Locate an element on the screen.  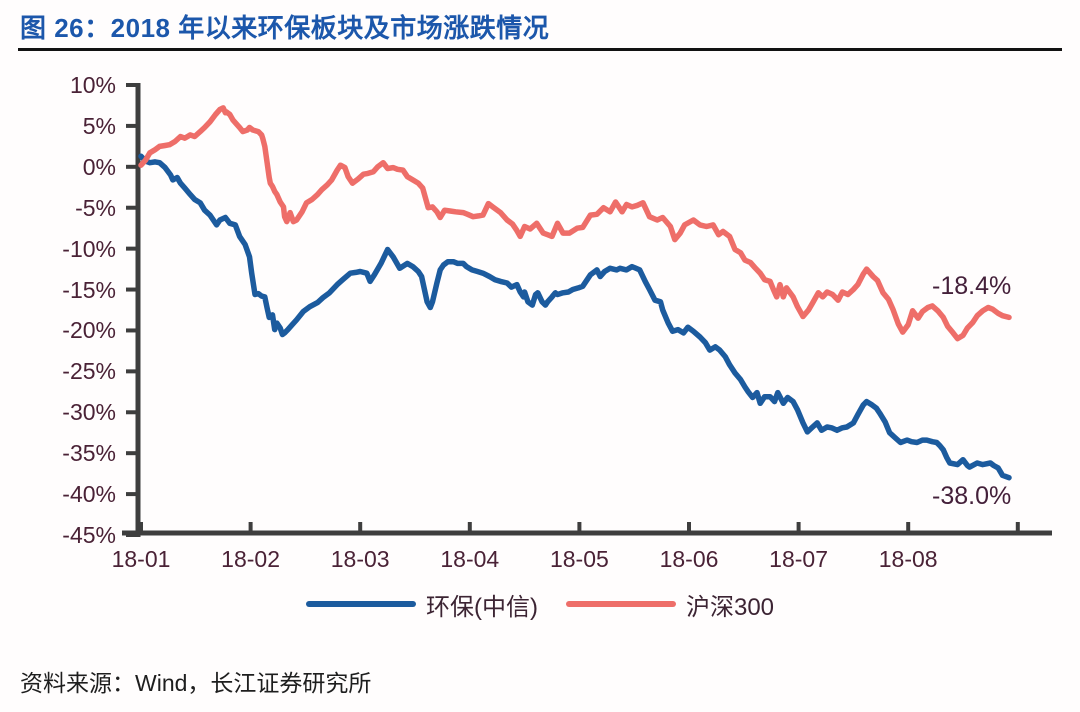
y-tick-label: 10% is located at coordinates (92, 85).